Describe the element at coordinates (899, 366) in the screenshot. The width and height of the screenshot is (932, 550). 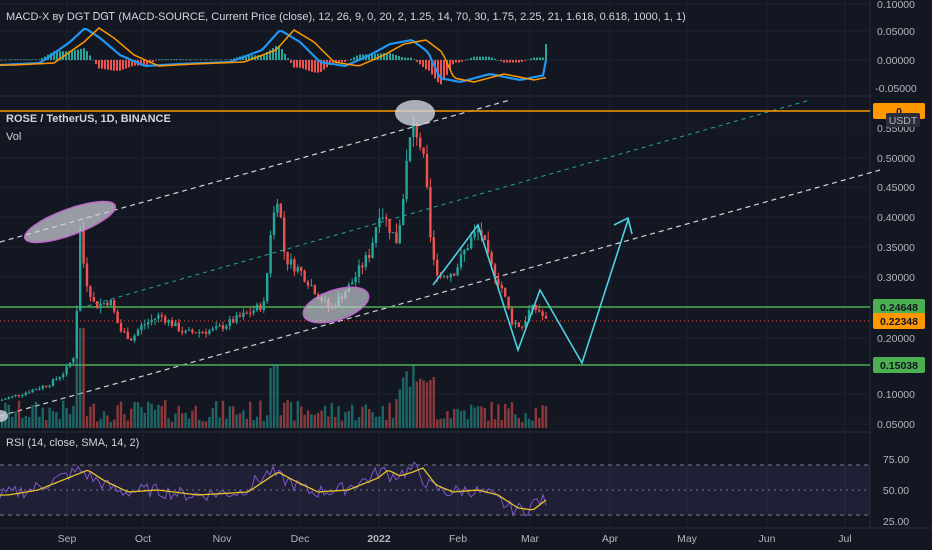
I see `price-tag-label: 0.15038` at that location.